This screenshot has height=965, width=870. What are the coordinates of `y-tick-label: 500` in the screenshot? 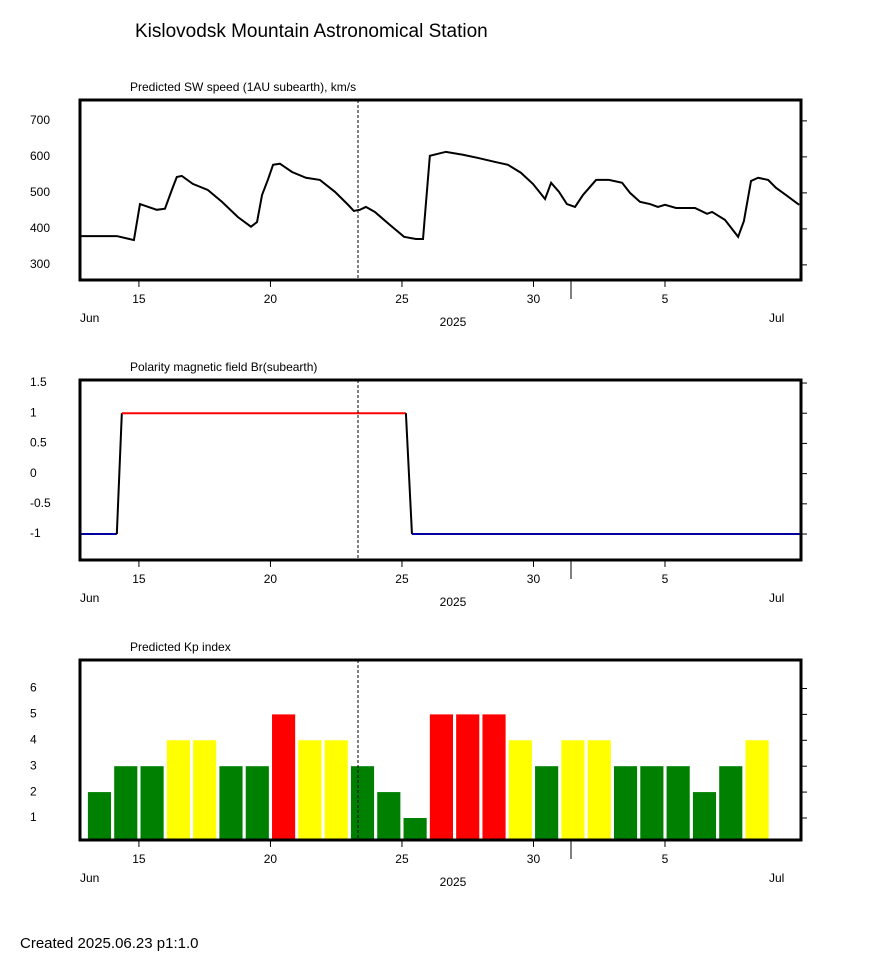 It's located at (40, 192).